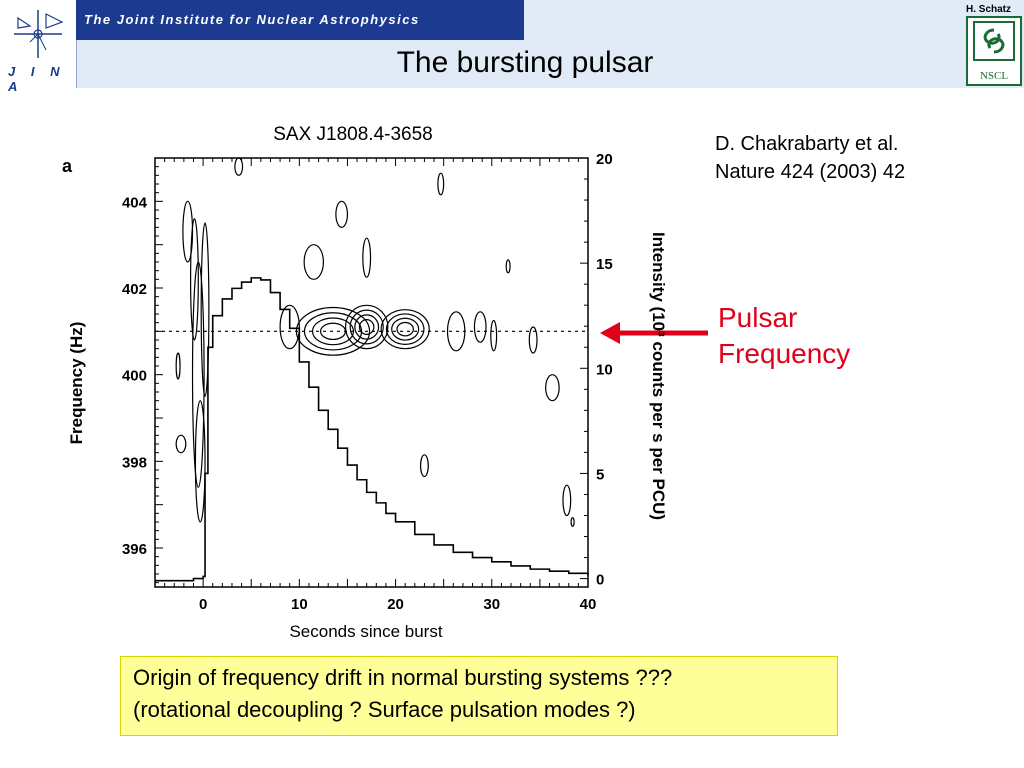 Image resolution: width=1024 pixels, height=768 pixels. What do you see at coordinates (37, 79) in the screenshot?
I see `jina-logo-text: J I N A` at bounding box center [37, 79].